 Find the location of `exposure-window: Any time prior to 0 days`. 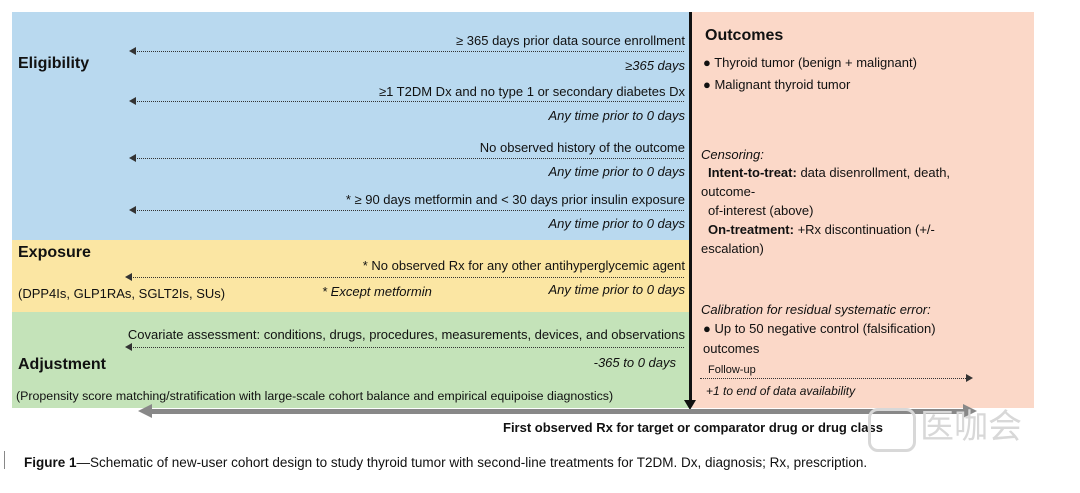

exposure-window: Any time prior to 0 days is located at coordinates (616, 289).